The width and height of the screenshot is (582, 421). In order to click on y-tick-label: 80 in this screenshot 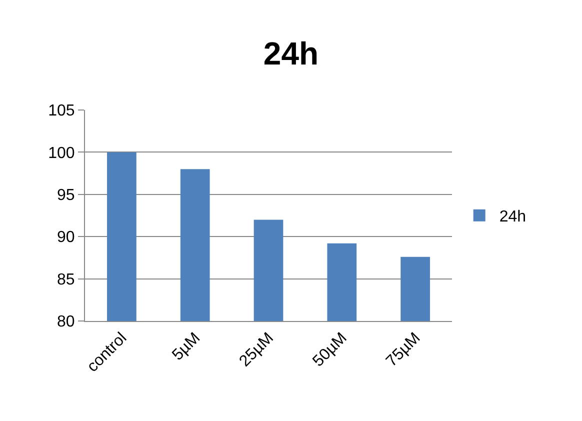, I will do `click(66, 322)`.